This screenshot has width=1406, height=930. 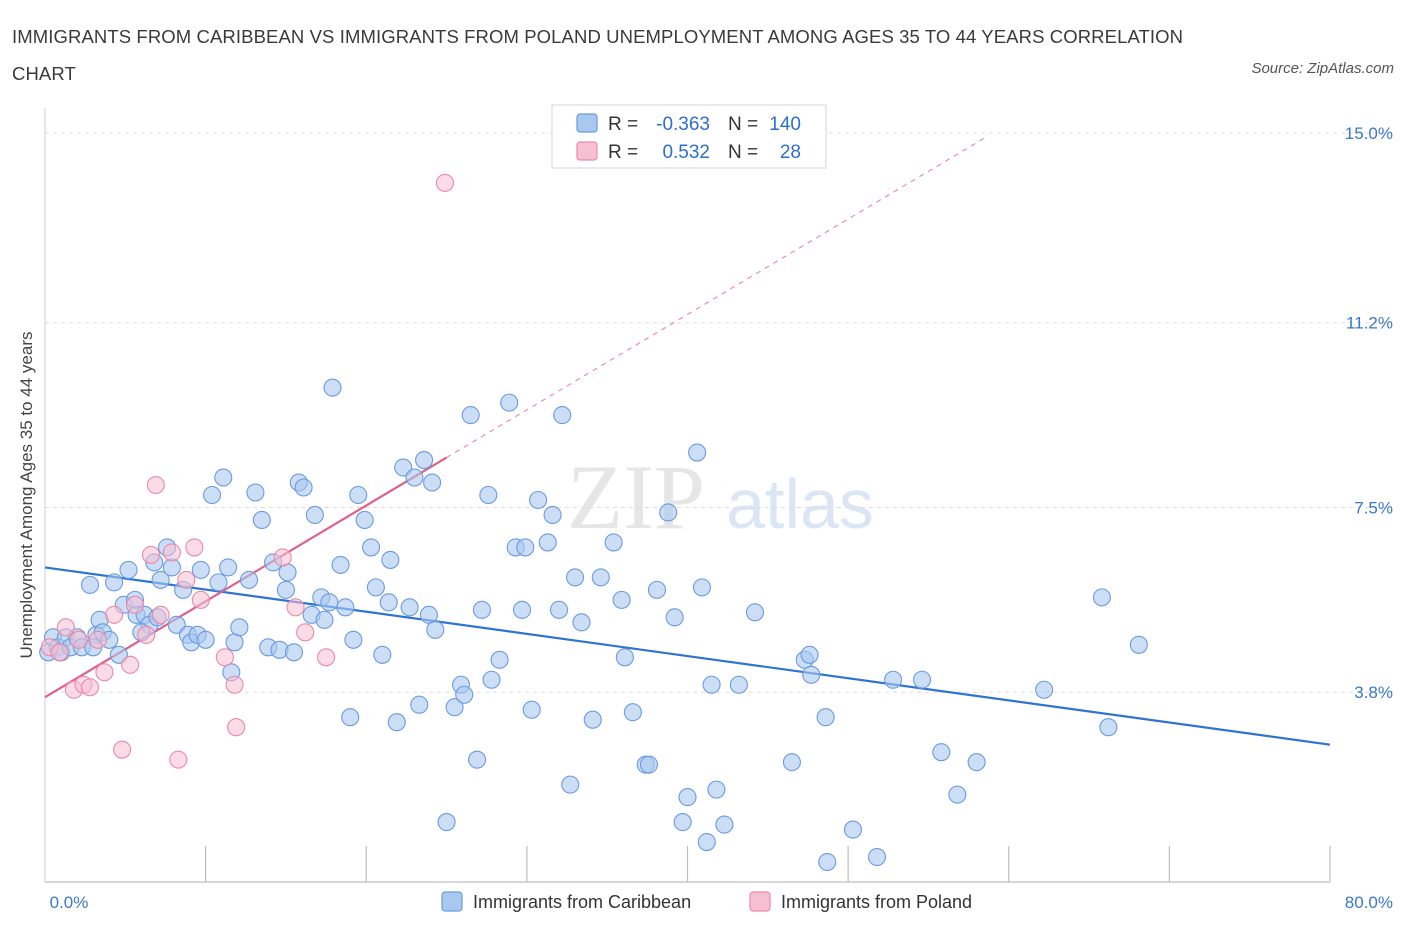 I want to click on correlation-legend: R = -0.363 N = 140 R = 0.532 N = 28, so click(x=689, y=136).